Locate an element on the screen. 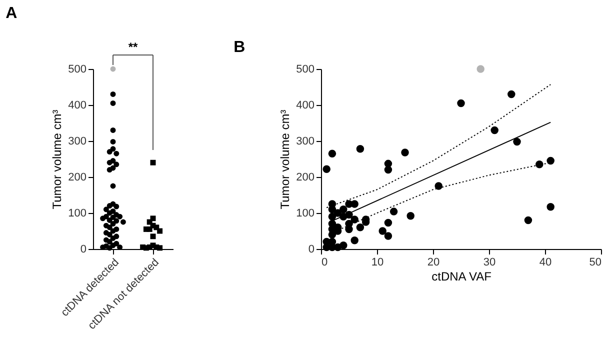 The width and height of the screenshot is (615, 349). x-tick-label: 40 is located at coordinates (545, 262).